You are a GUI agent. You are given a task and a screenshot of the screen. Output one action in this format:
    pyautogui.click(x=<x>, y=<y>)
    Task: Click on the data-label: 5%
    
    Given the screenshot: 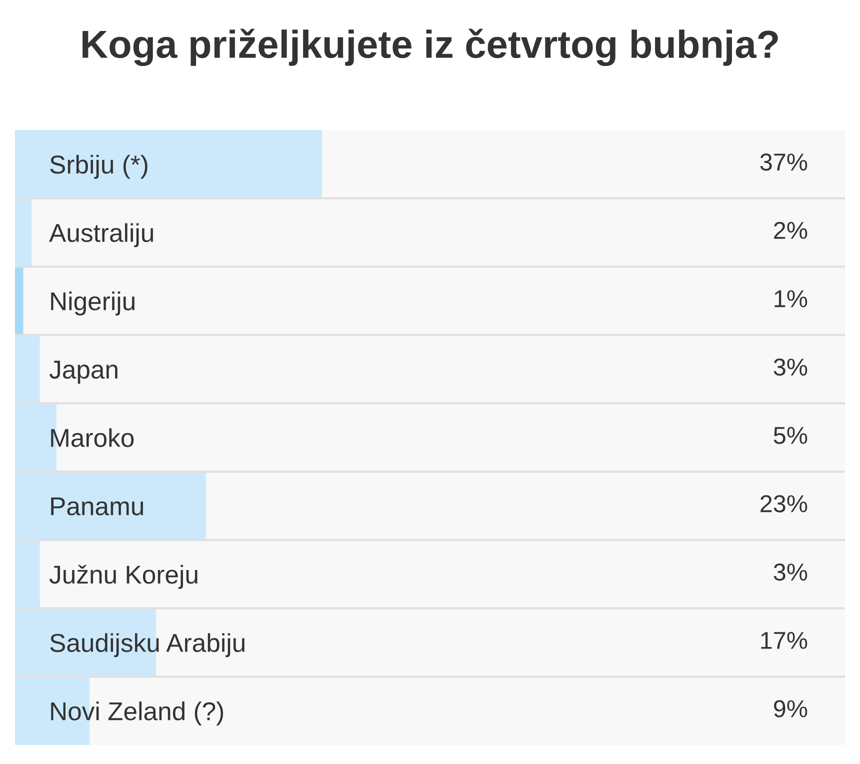 What is the action you would take?
    pyautogui.click(x=791, y=435)
    